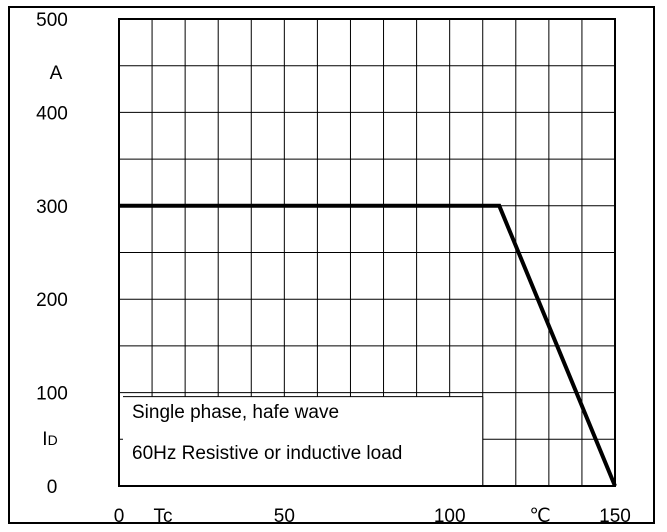 Image resolution: width=667 pixels, height=532 pixels. Describe the element at coordinates (235, 412) in the screenshot. I see `annotation-line-1: Single phase, hafe wave` at that location.